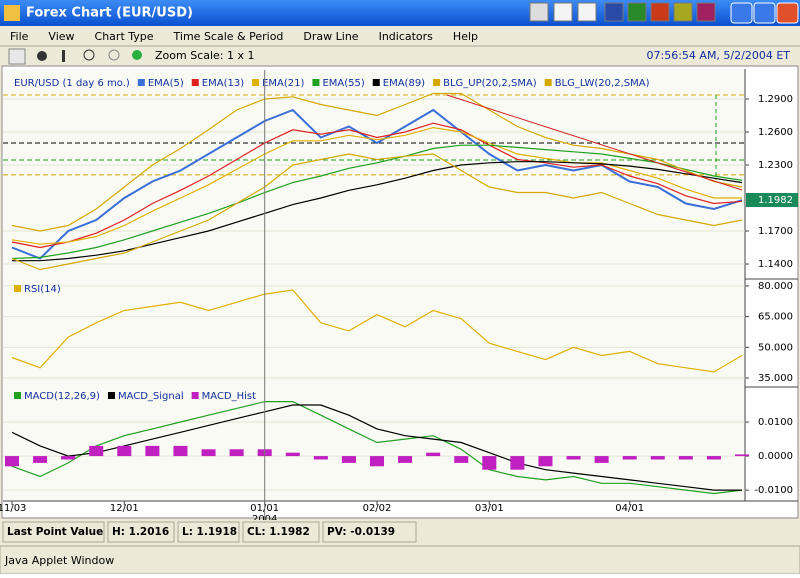 This screenshot has height=578, width=800. I want to click on window-title: Forex Chart (EUR/USD), so click(109, 13).